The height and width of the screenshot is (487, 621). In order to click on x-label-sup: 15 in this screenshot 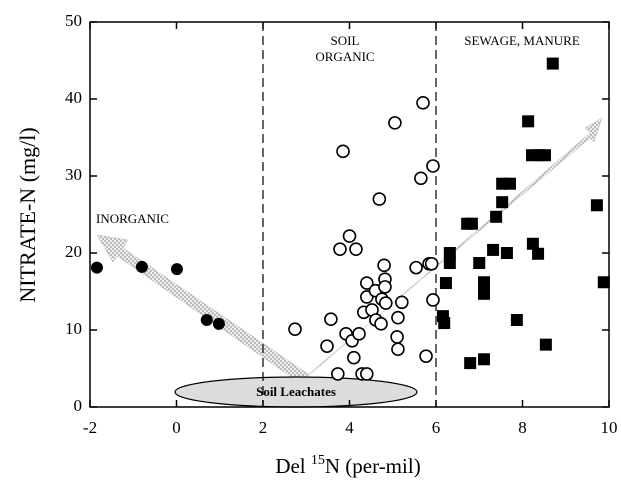, I will do `click(318, 460)`.